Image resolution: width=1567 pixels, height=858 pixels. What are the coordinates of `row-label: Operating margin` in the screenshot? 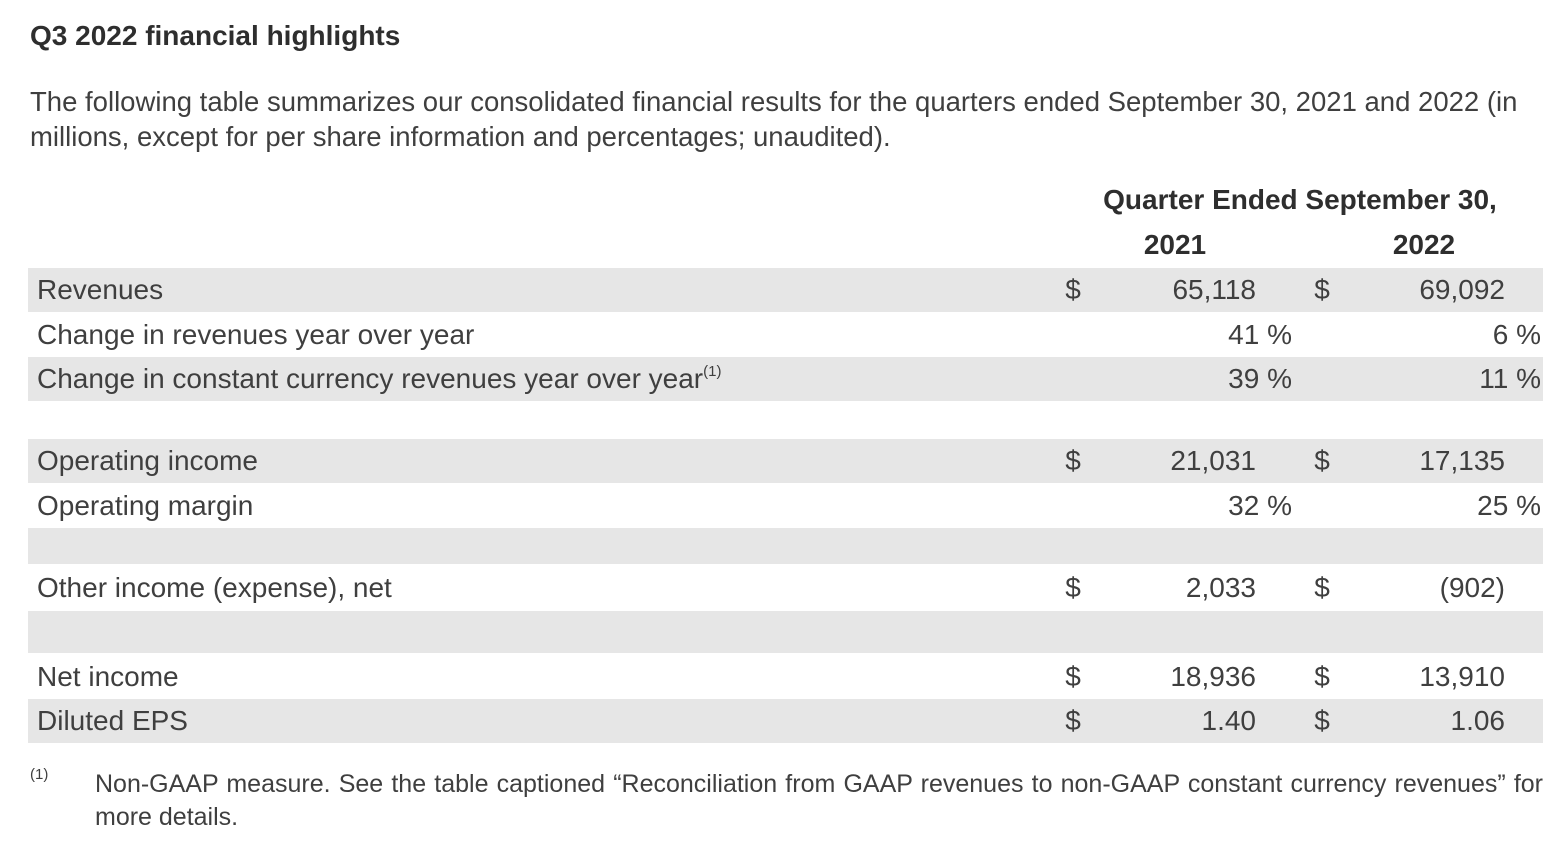 It's located at (145, 505).